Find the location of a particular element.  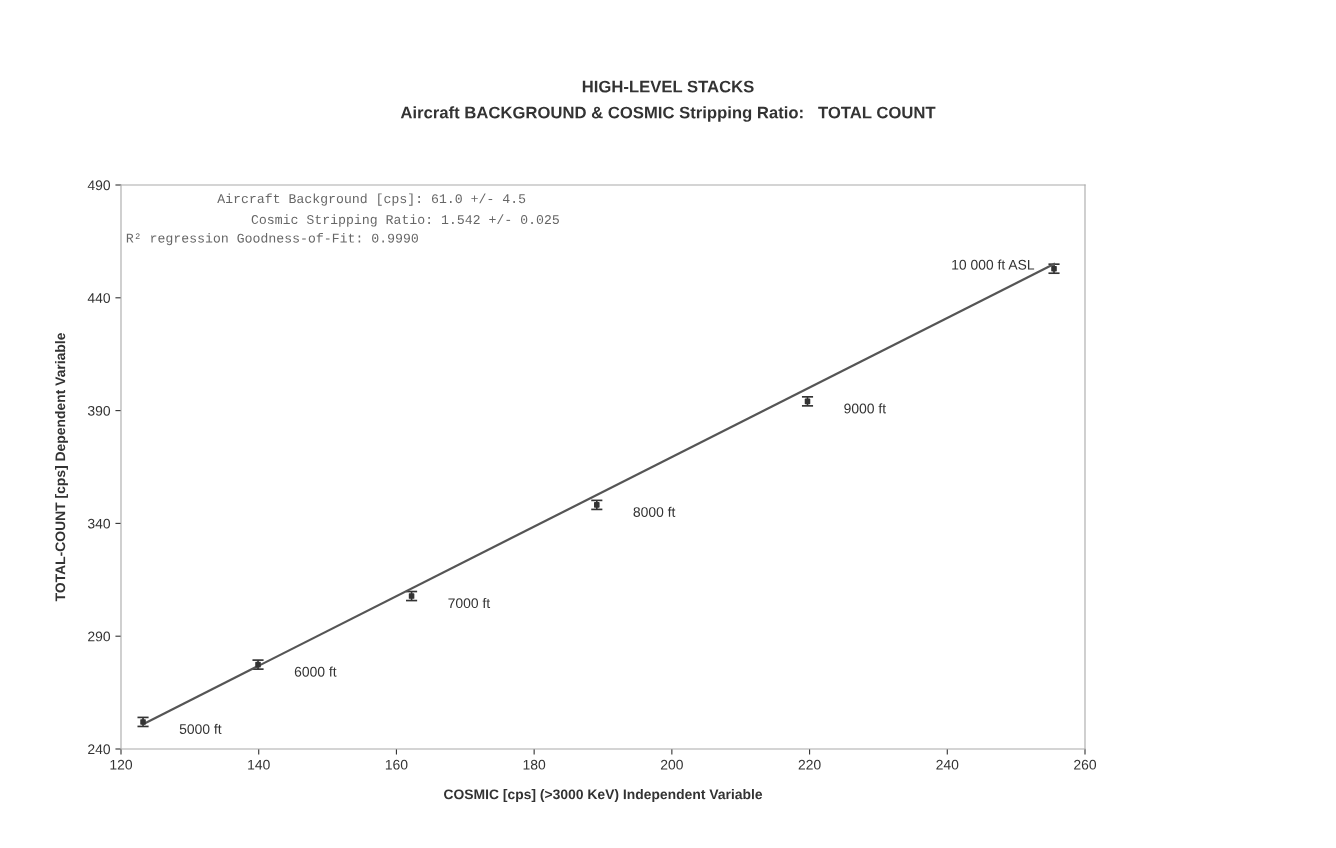

annotation: 5000 ft is located at coordinates (200, 728).